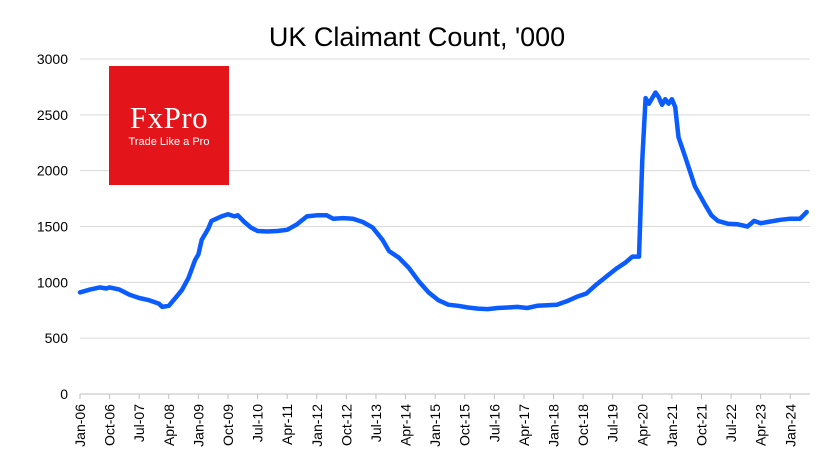 This screenshot has height=470, width=835. What do you see at coordinates (52, 115) in the screenshot?
I see `y-tick-label: 2500` at bounding box center [52, 115].